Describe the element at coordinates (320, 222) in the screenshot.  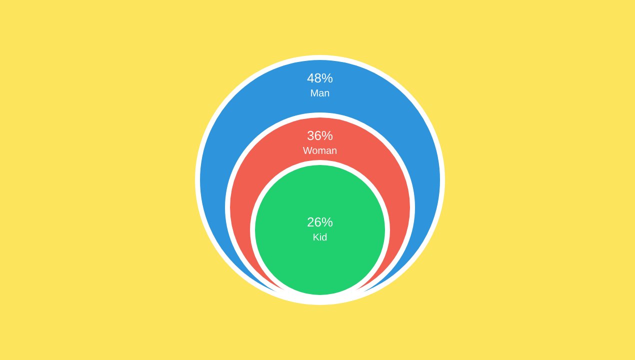
I see `data-label: 26%` at that location.